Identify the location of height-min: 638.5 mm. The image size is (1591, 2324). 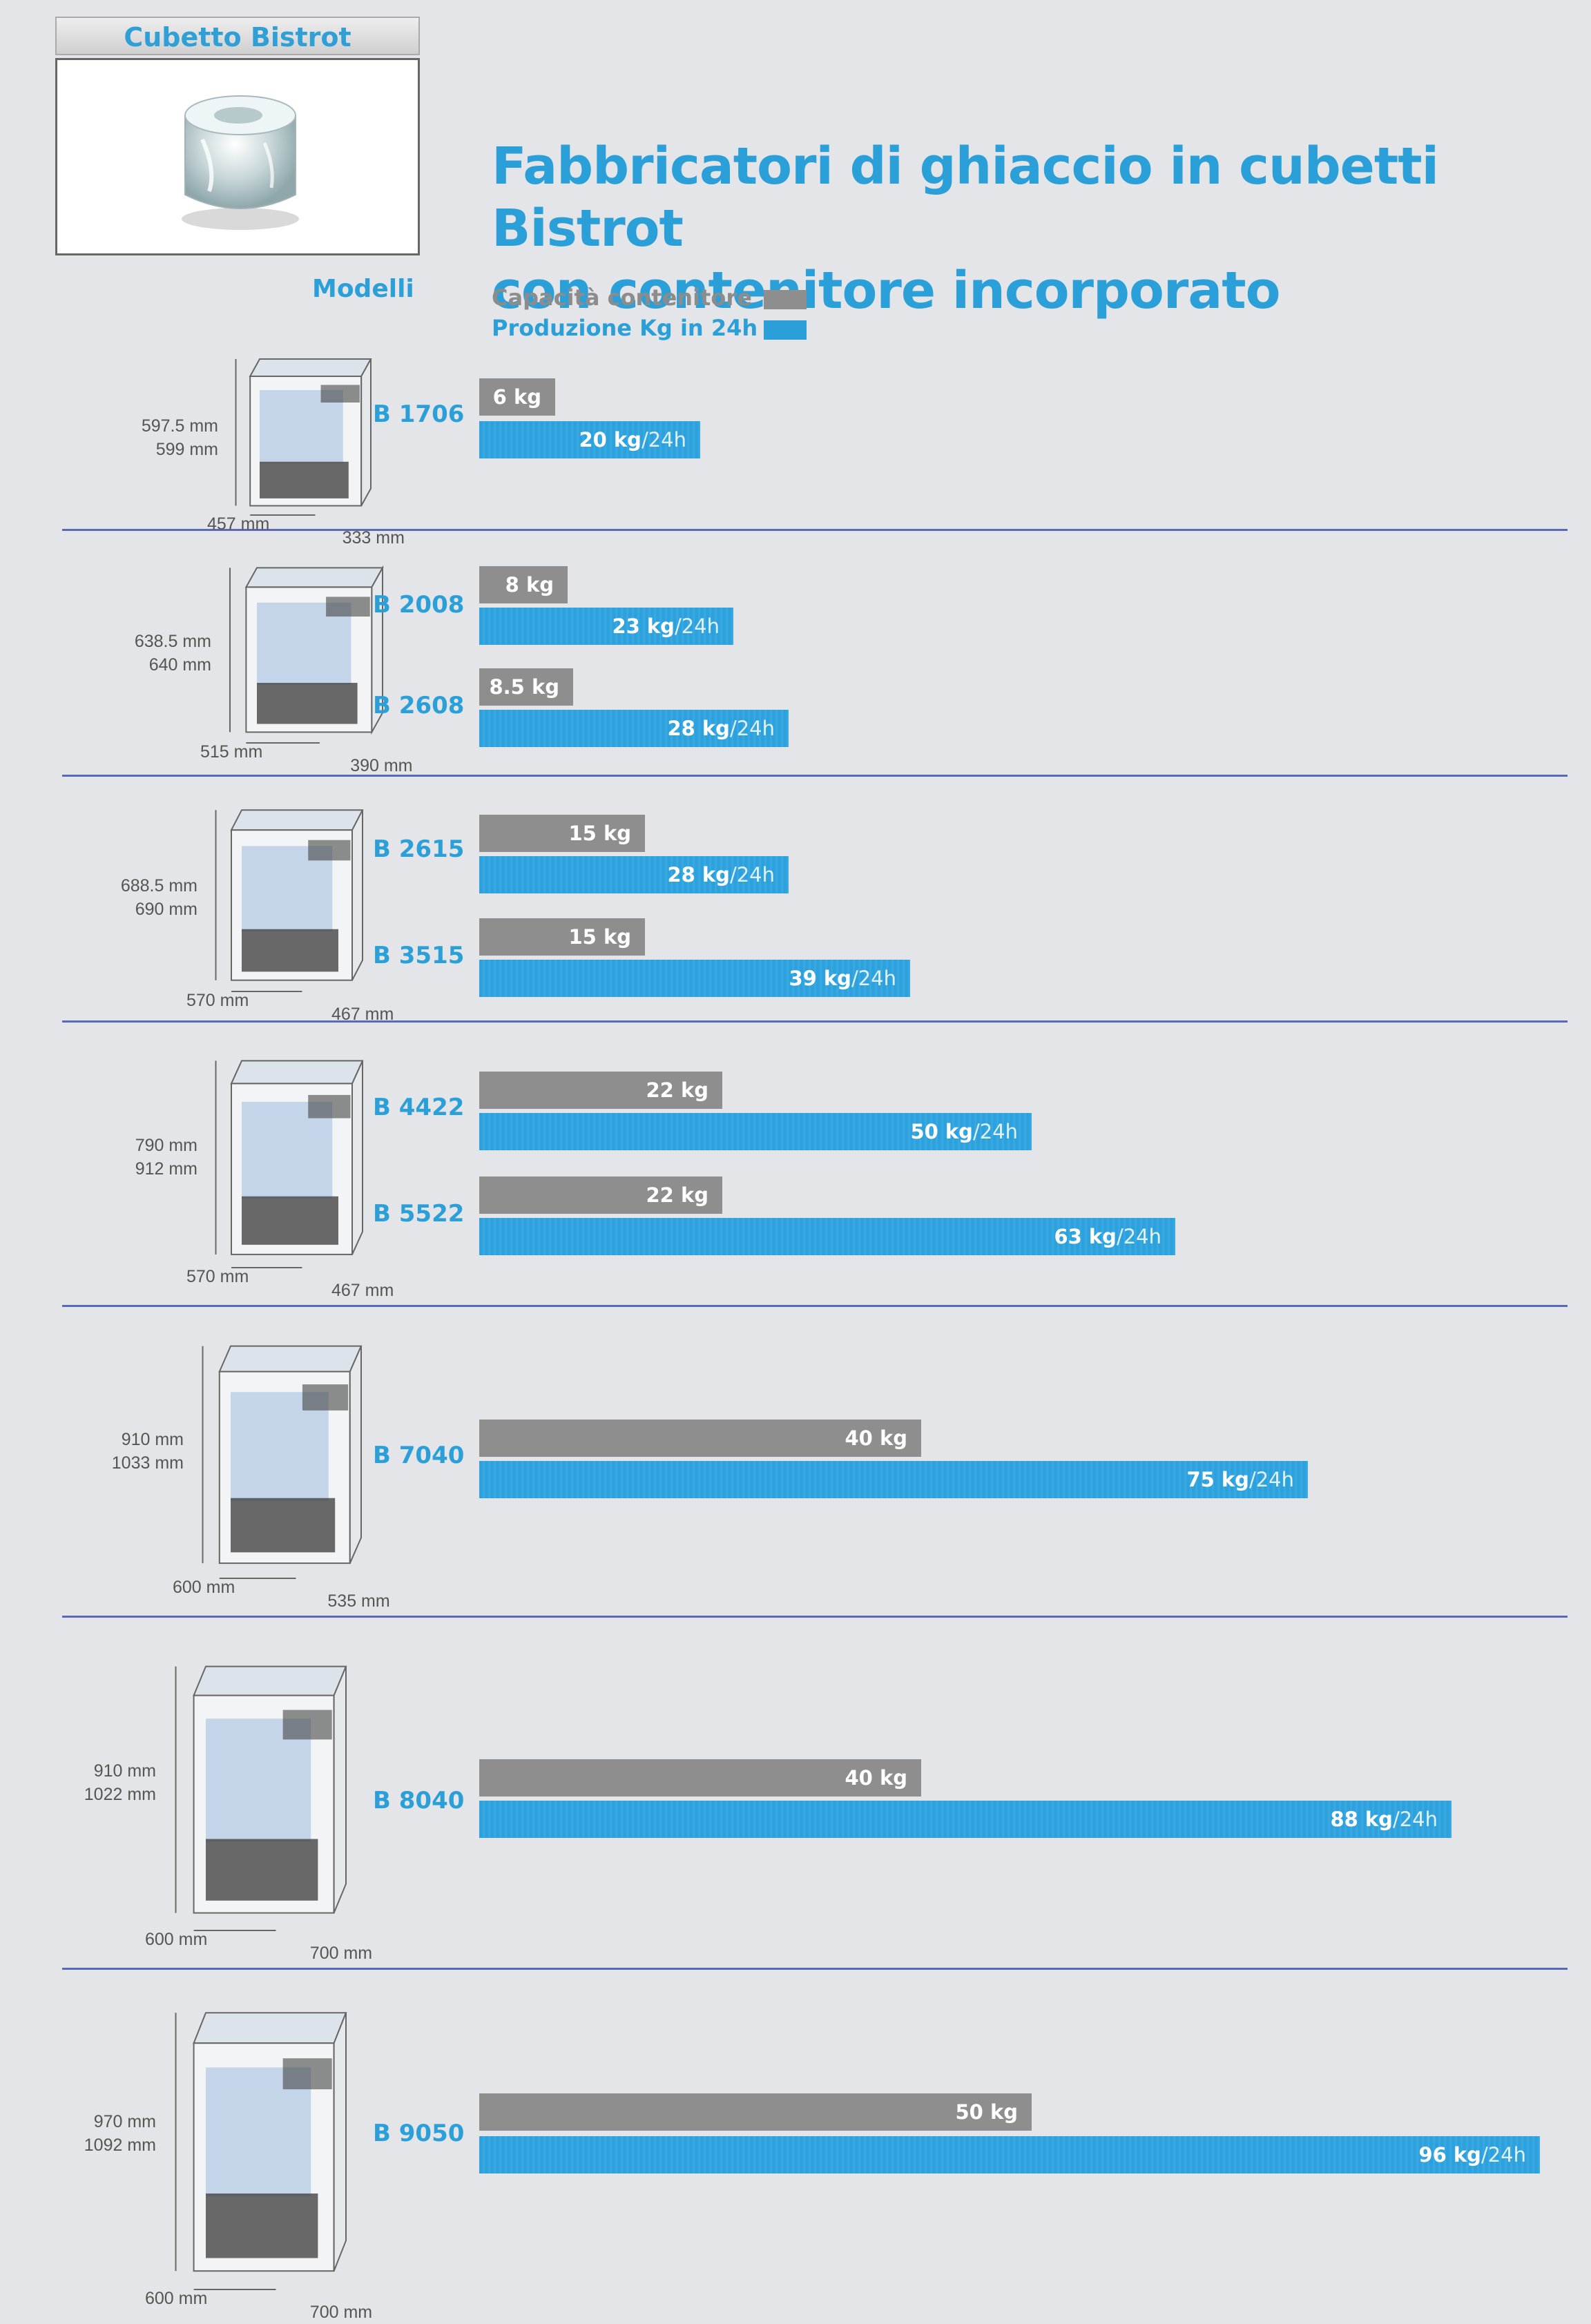
(172, 641).